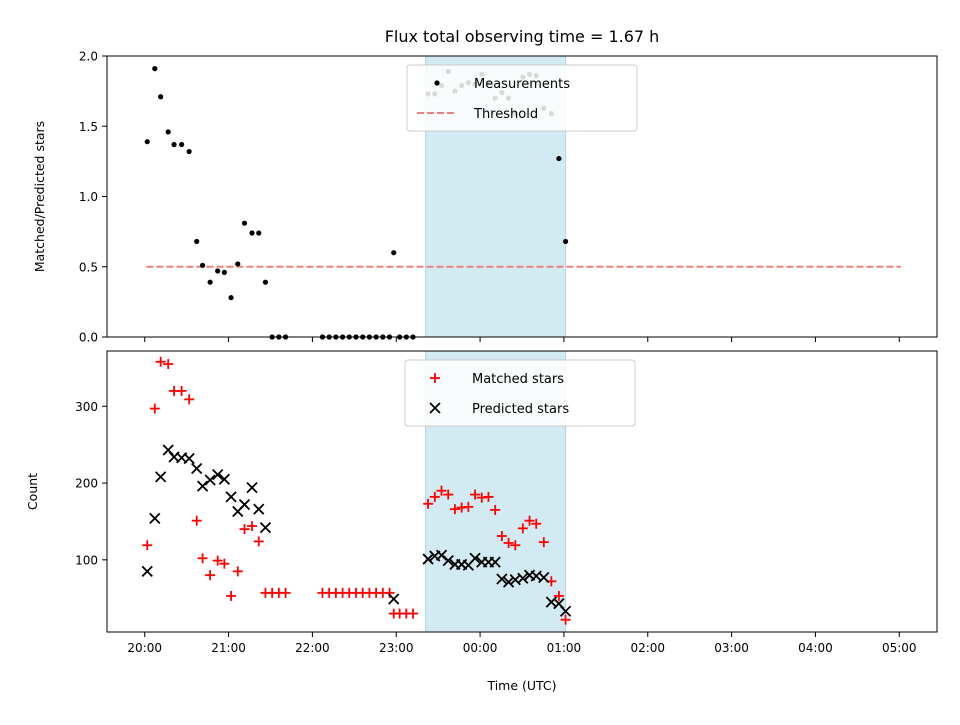 The height and width of the screenshot is (725, 960). Describe the element at coordinates (435, 378) in the screenshot. I see `legend-swatch-matched` at that location.